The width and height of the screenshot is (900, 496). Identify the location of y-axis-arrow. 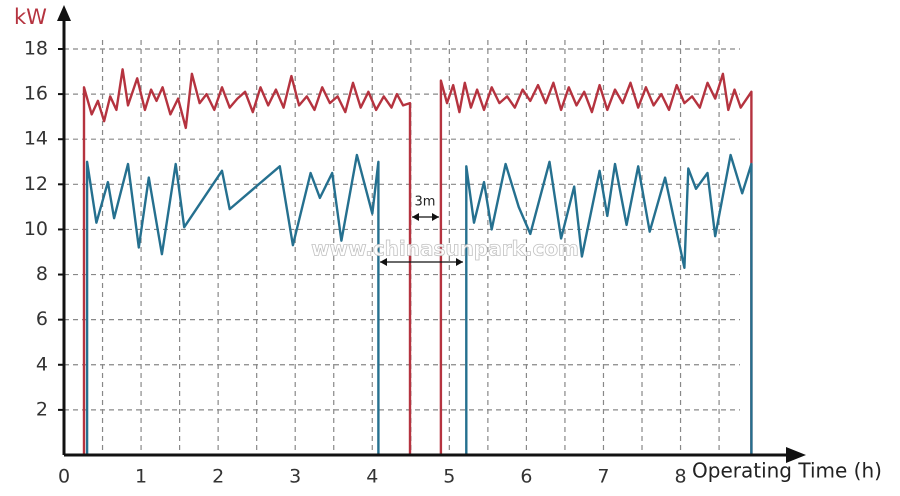
(64, 13).